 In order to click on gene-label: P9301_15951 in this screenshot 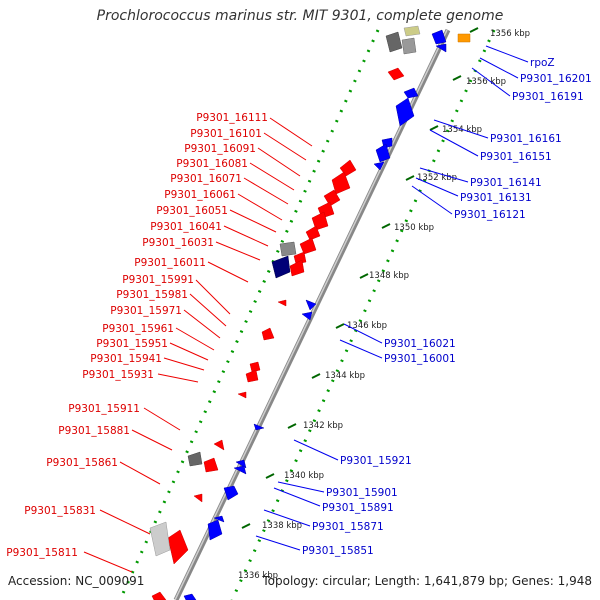, I will do `click(132, 344)`.